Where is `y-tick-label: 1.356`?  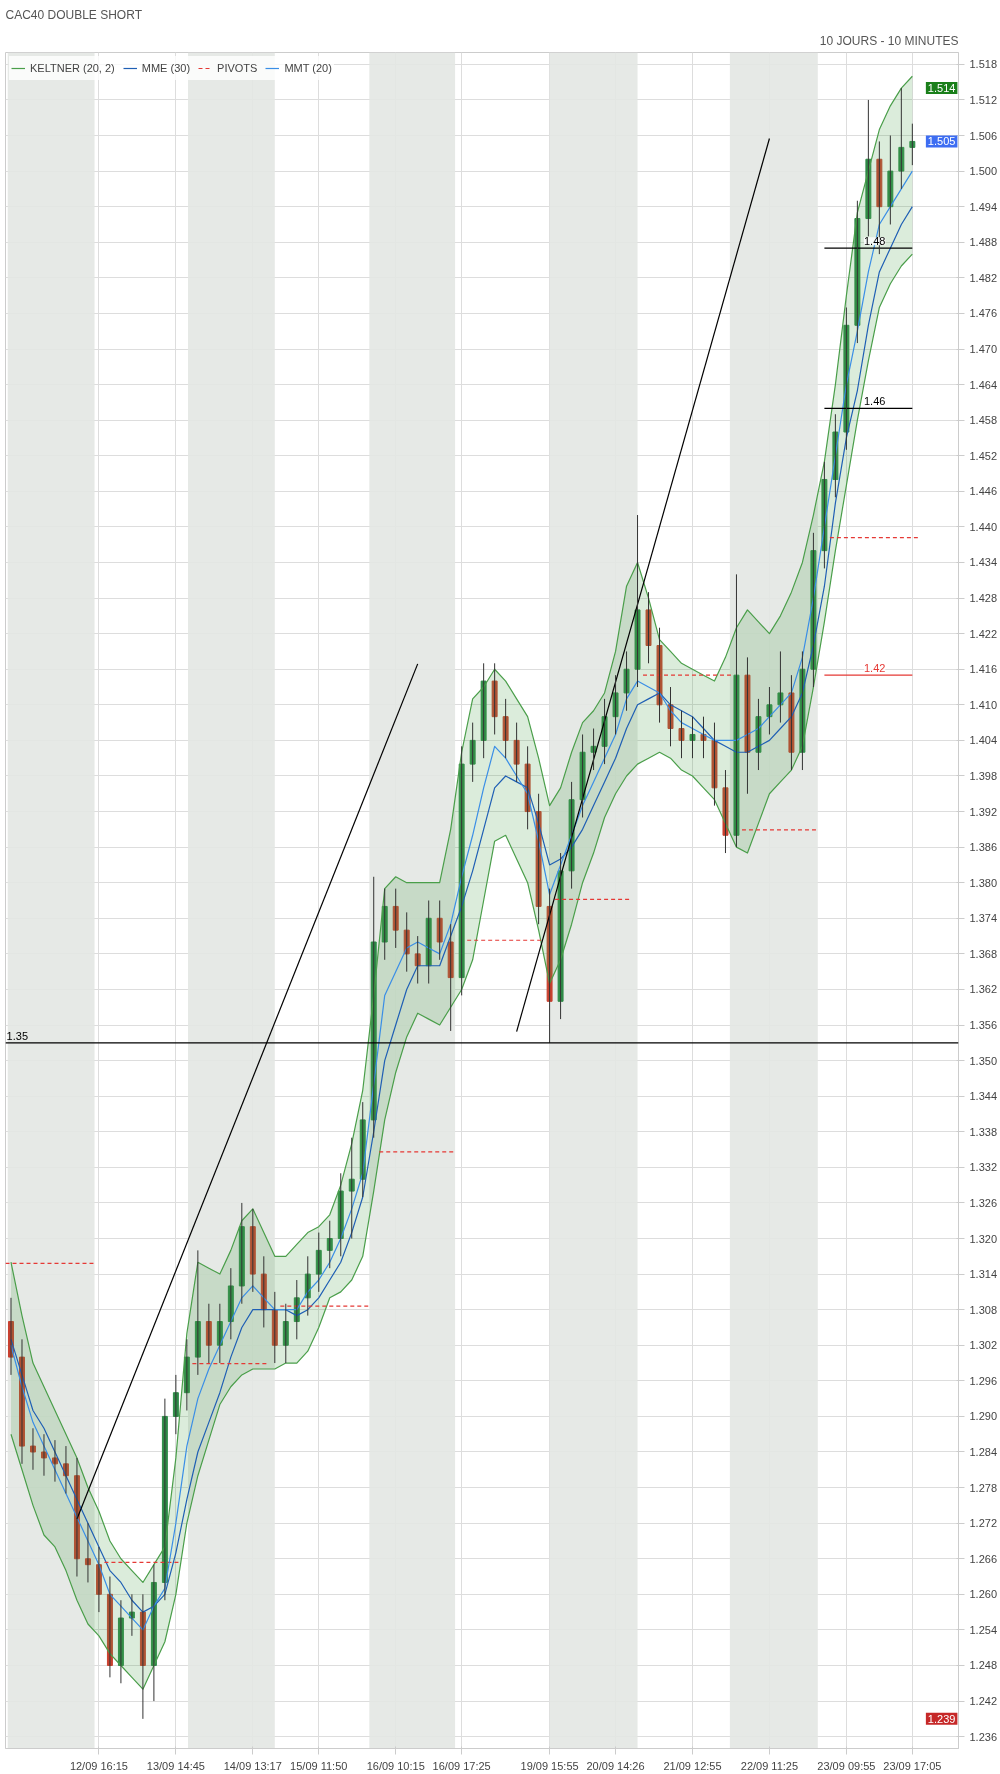 y-tick-label: 1.356 is located at coordinates (983, 1025).